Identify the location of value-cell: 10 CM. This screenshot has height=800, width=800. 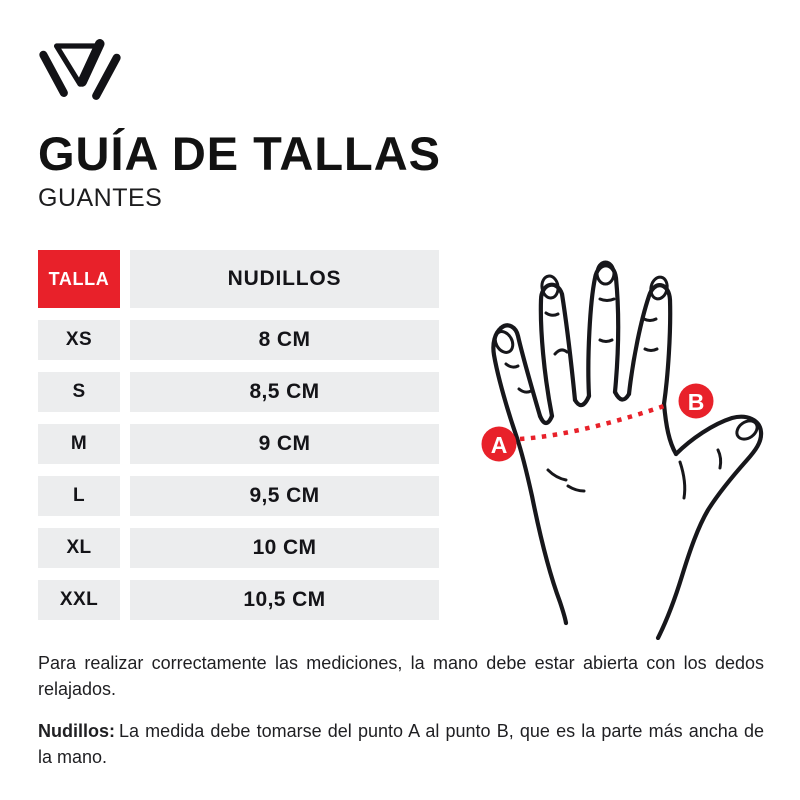
(284, 548).